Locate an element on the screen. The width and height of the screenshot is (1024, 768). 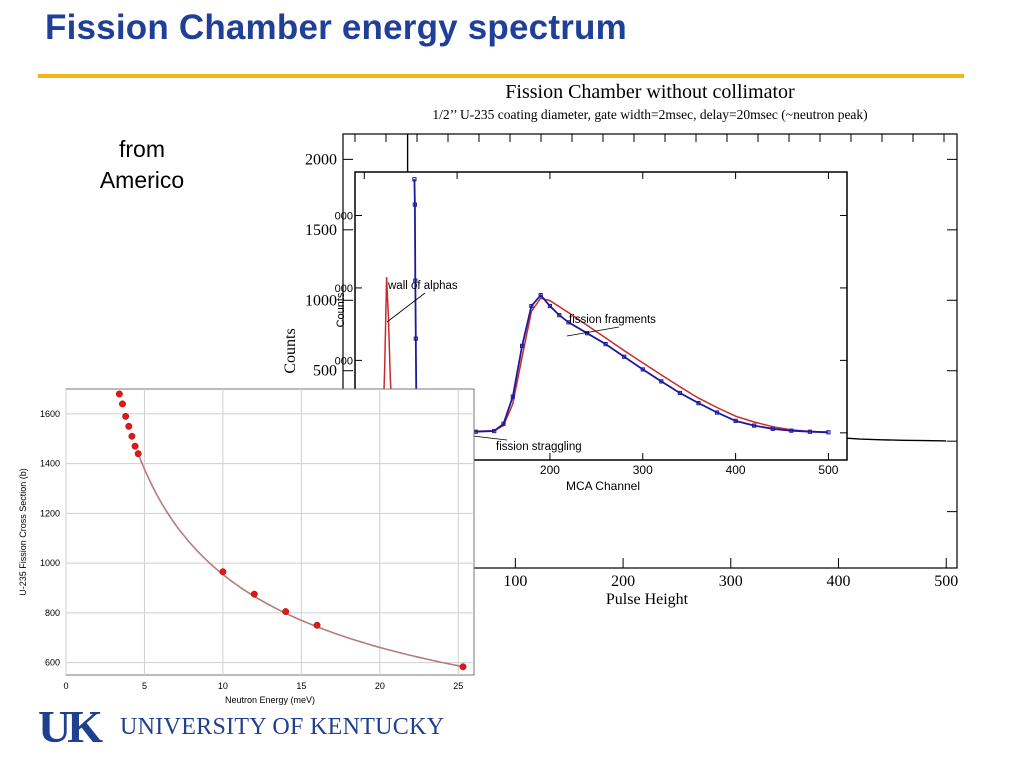
xs-fit-curve is located at coordinates (299, 560).